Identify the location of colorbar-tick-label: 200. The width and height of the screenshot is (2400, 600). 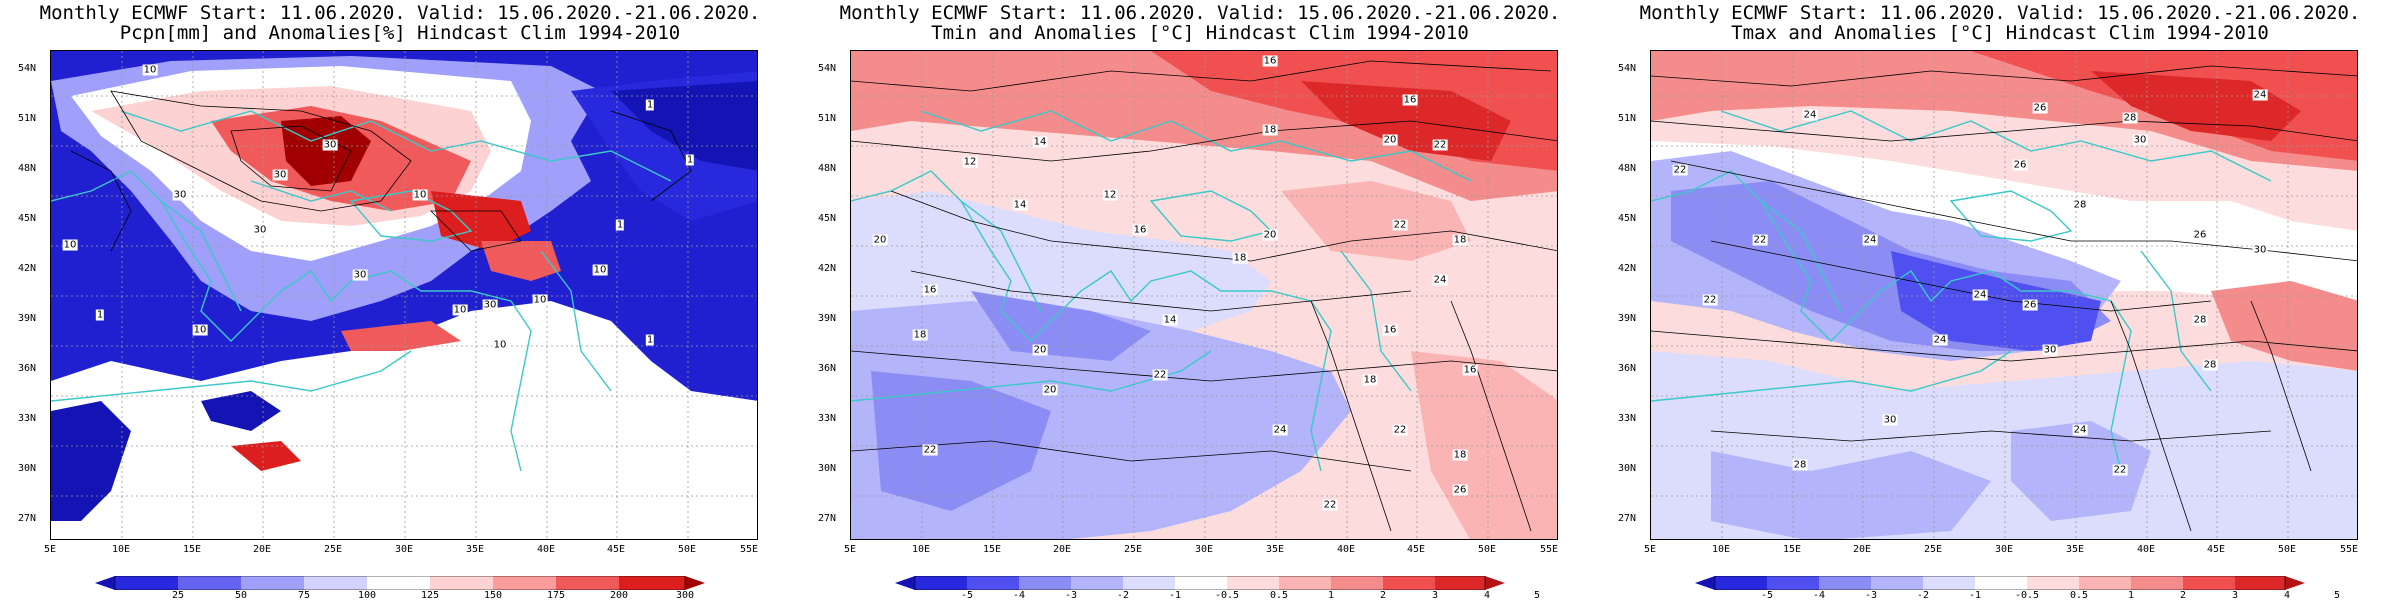
(619, 595).